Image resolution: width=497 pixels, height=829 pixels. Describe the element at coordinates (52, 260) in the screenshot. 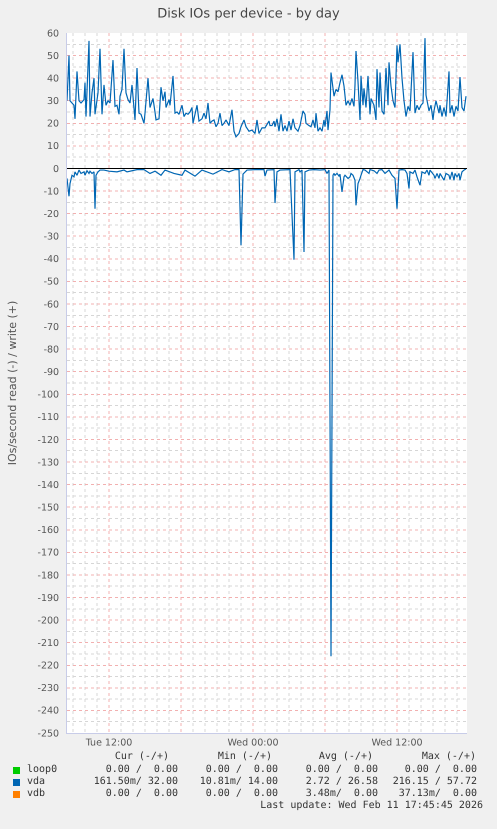

I see `y-tick-label: -40` at that location.